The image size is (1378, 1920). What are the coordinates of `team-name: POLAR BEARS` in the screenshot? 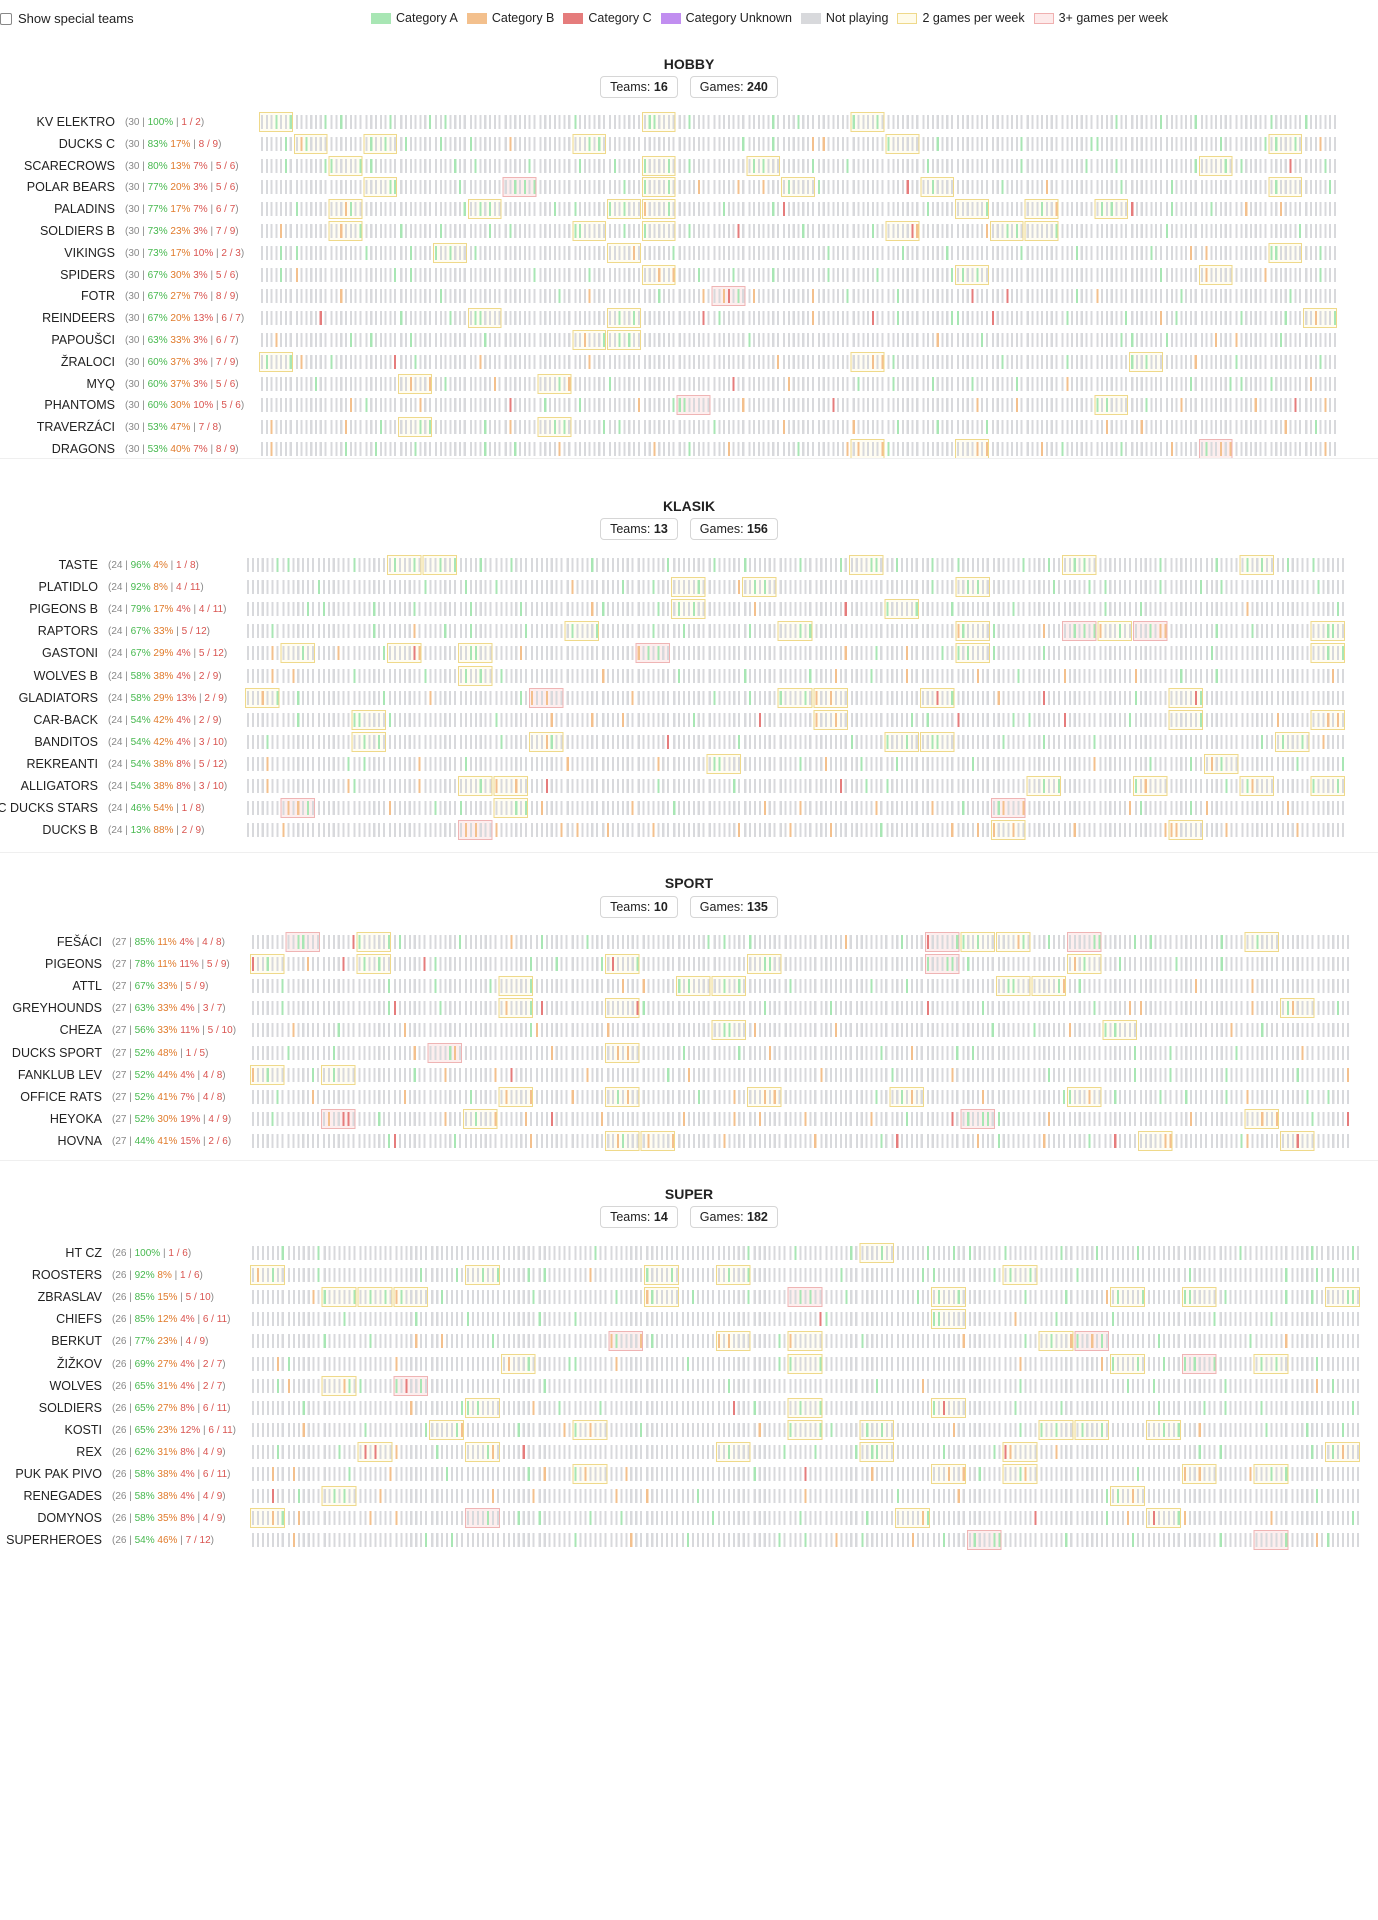 It's located at (70, 187).